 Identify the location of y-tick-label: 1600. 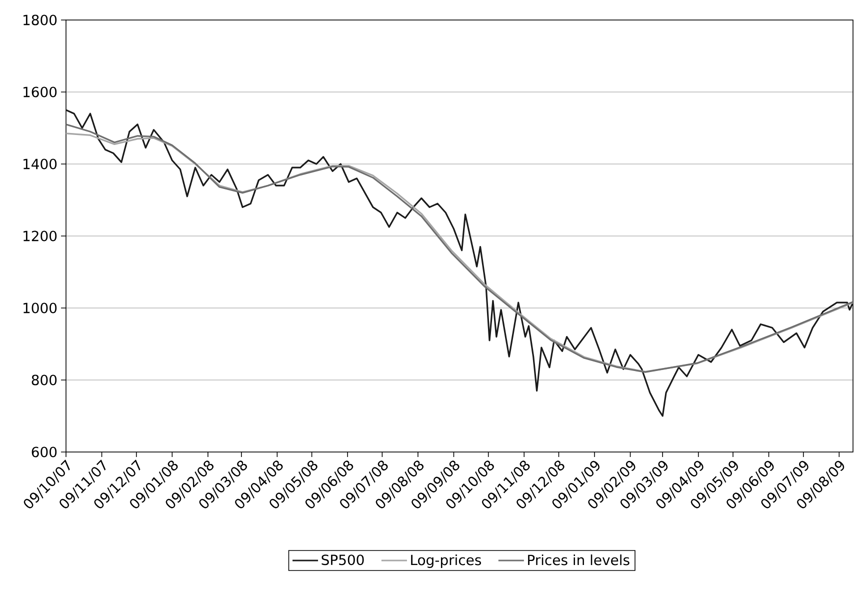
(40, 92).